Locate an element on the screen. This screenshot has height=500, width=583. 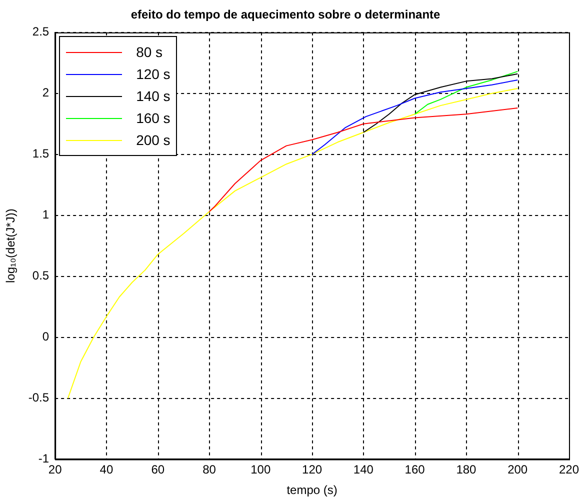
y-tick-label: 1.5 is located at coordinates (41, 153).